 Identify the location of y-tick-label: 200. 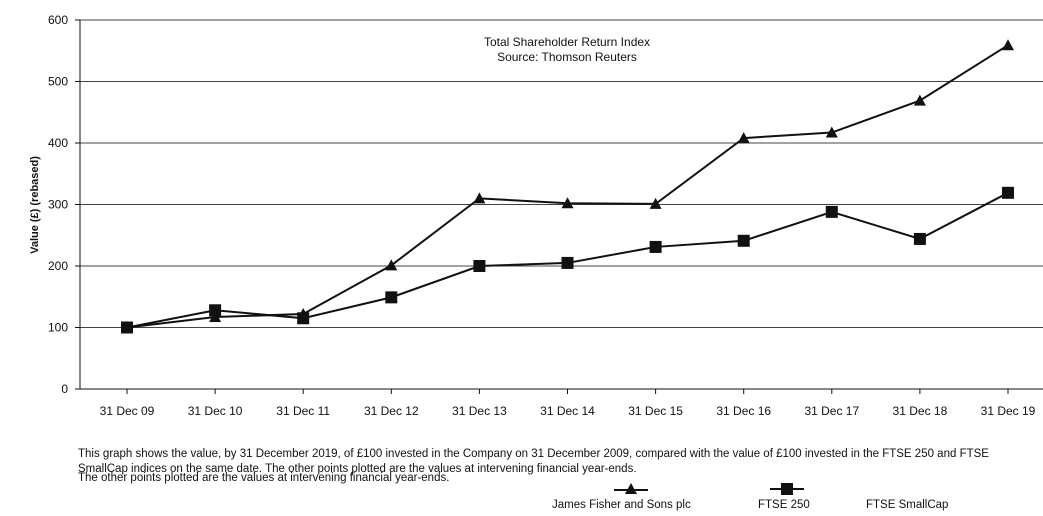
(58, 266).